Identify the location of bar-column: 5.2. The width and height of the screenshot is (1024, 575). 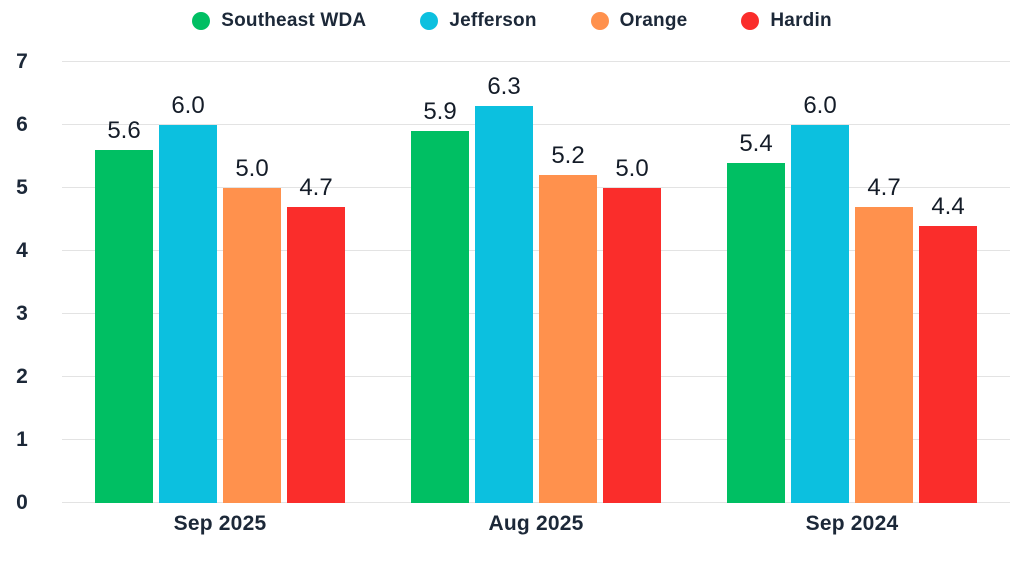
(568, 322).